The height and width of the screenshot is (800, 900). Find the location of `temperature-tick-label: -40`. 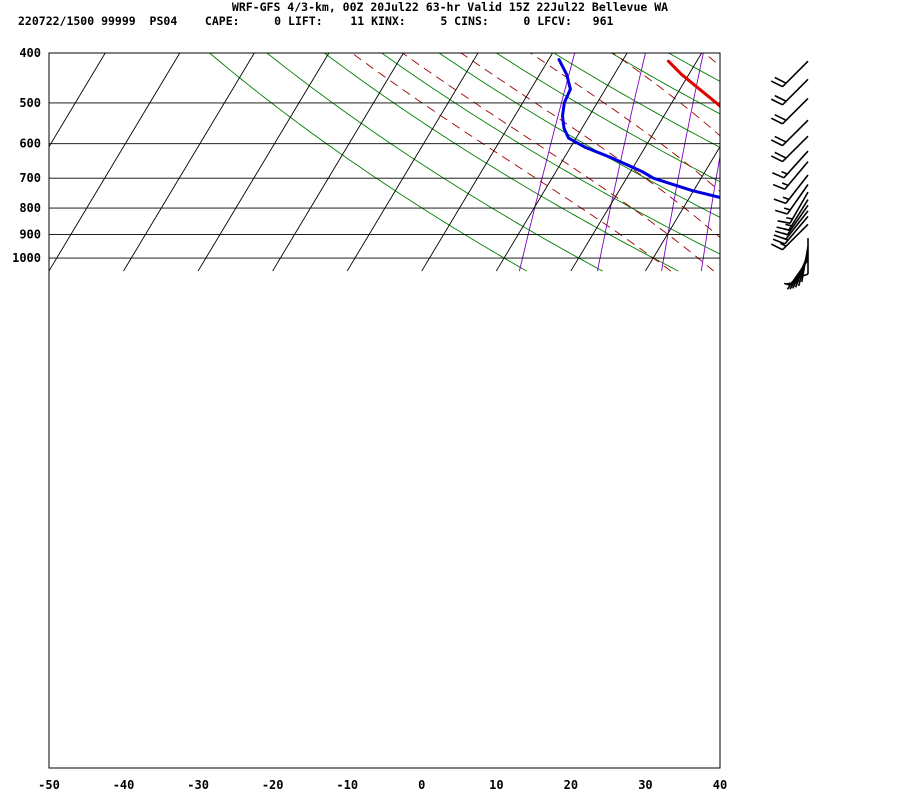

temperature-tick-label: -40 is located at coordinates (124, 785).